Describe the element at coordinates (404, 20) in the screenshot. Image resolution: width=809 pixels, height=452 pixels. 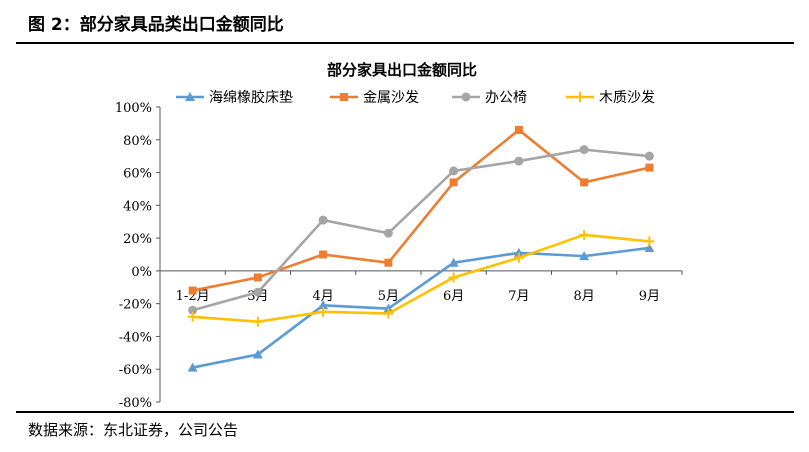
I see `figure-header: 图 2：部分家具品类出口金额同比` at that location.